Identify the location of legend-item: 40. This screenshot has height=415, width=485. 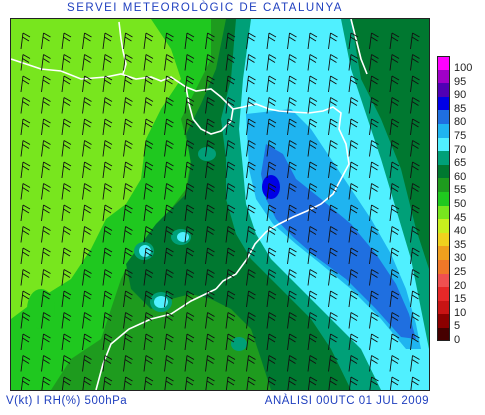
(461, 228).